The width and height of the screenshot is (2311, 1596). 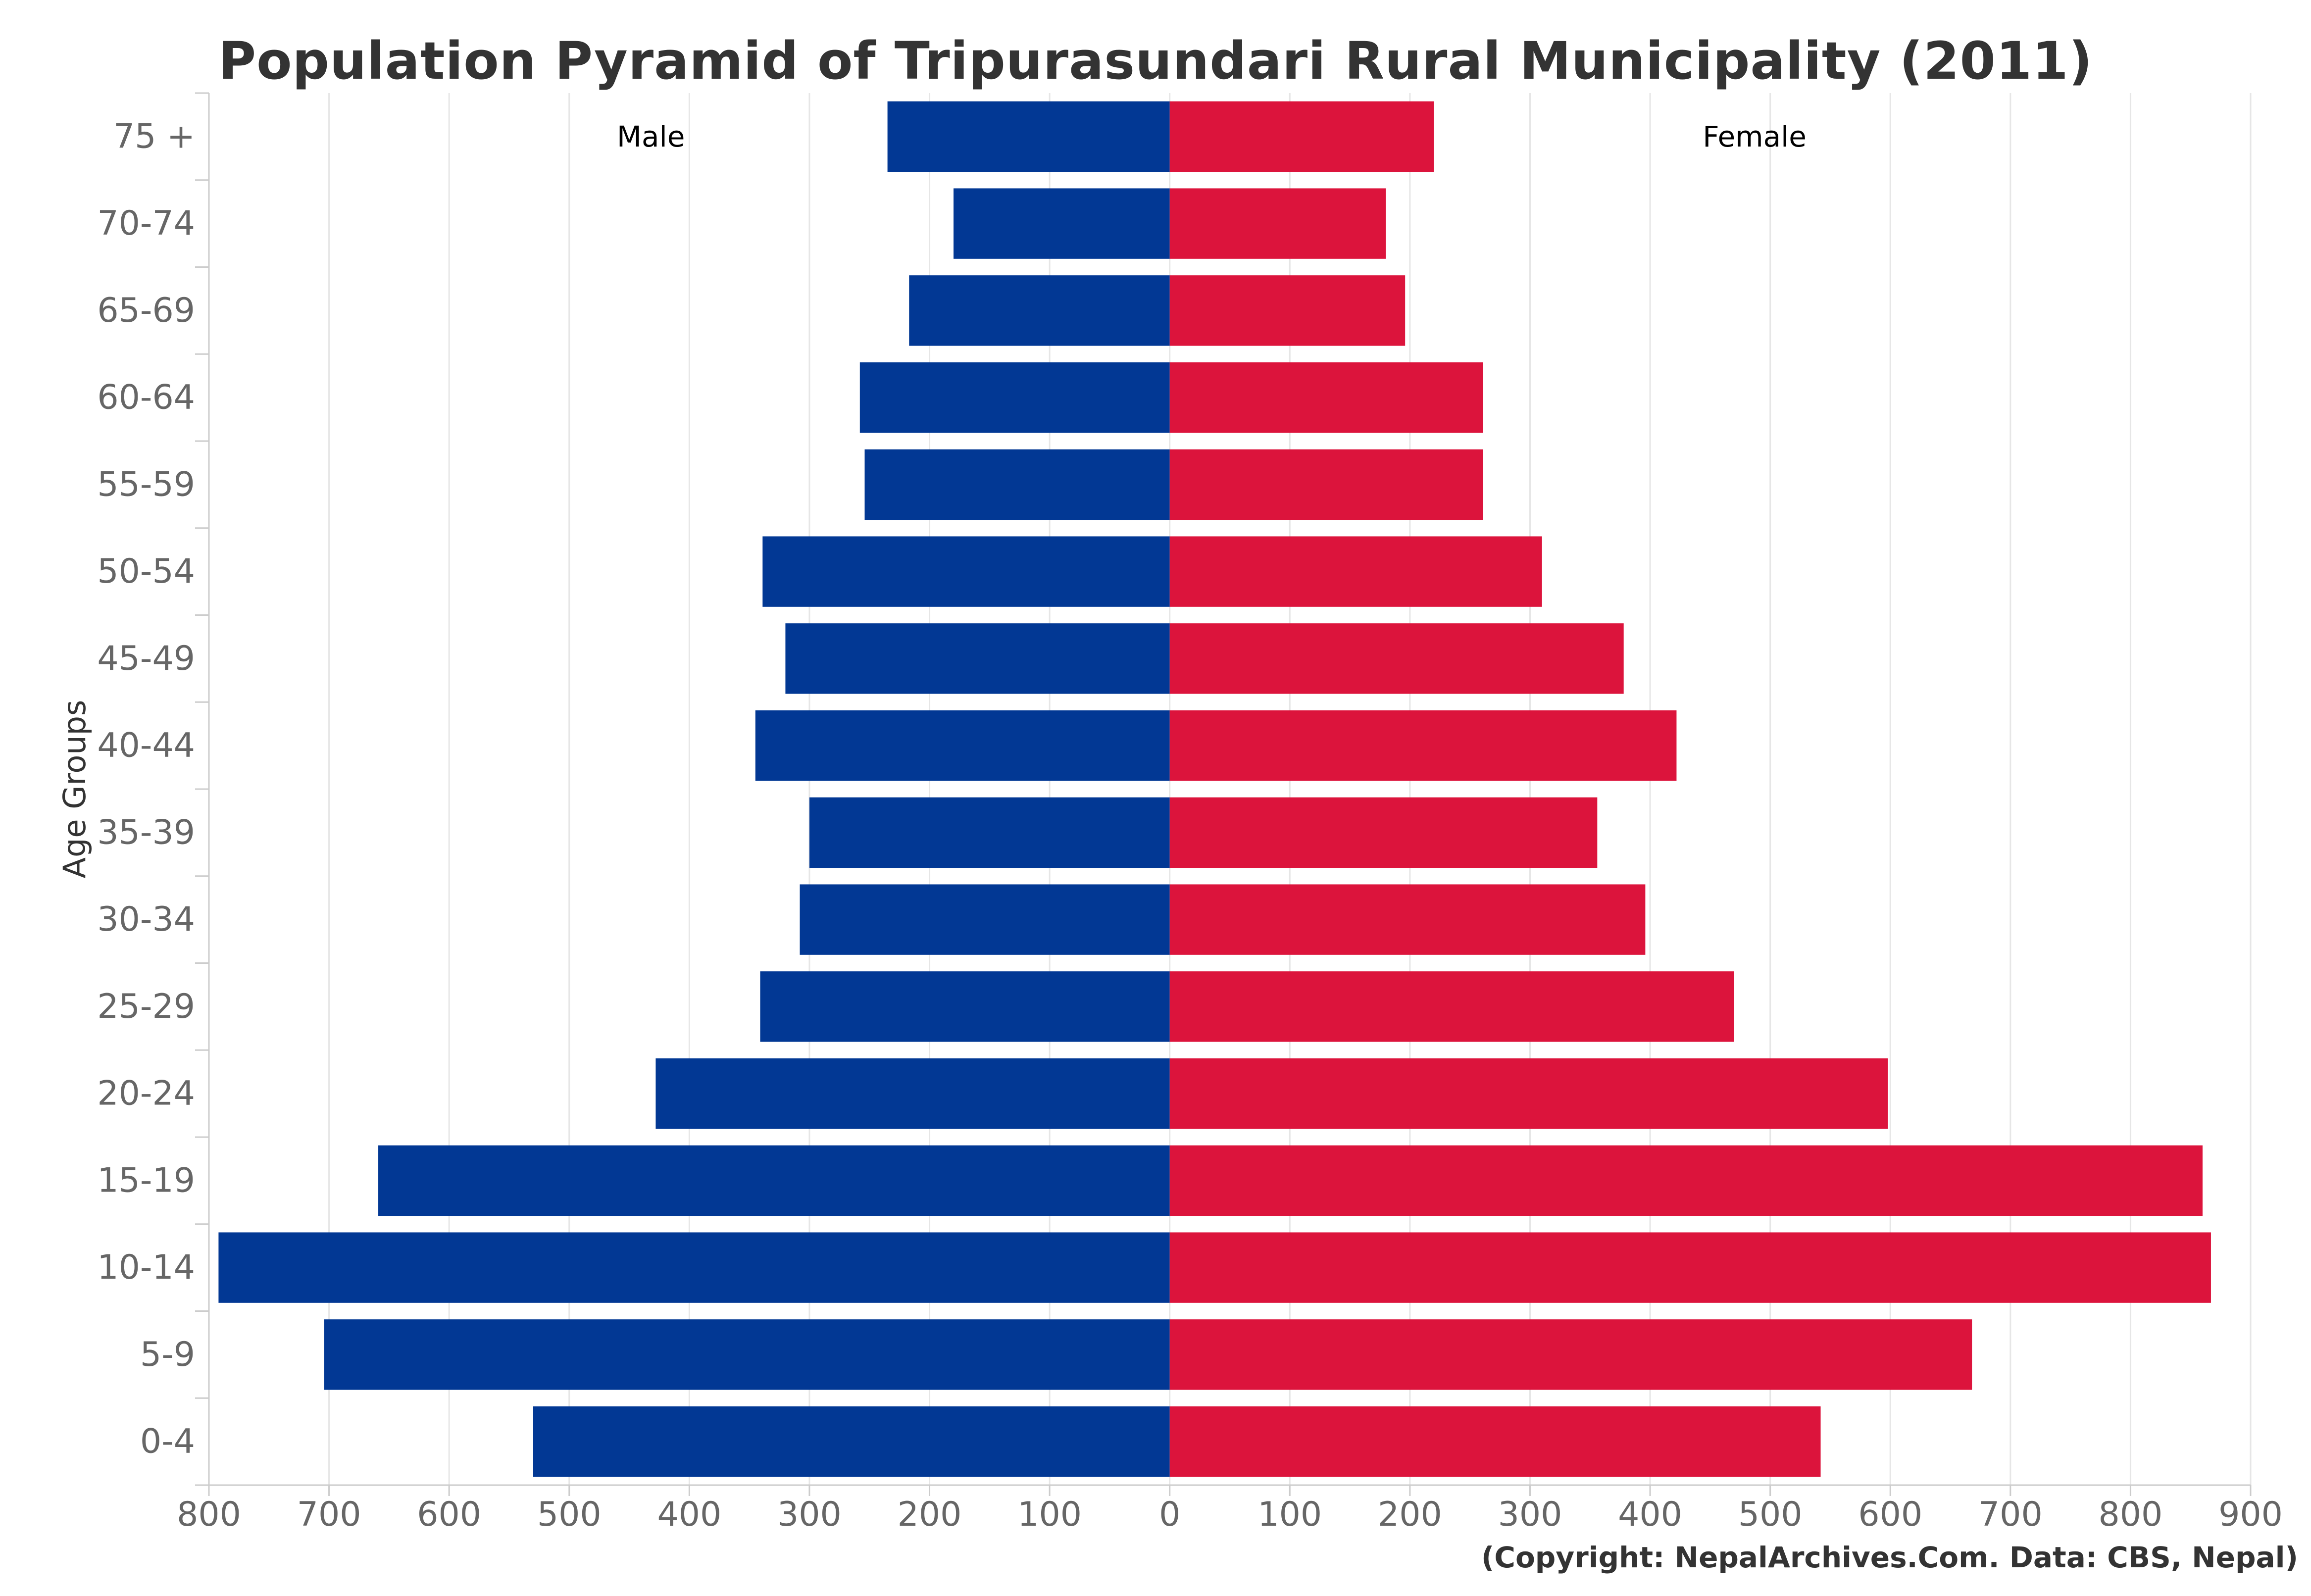 I want to click on y-tick-label-15: 0-4, so click(x=167, y=1441).